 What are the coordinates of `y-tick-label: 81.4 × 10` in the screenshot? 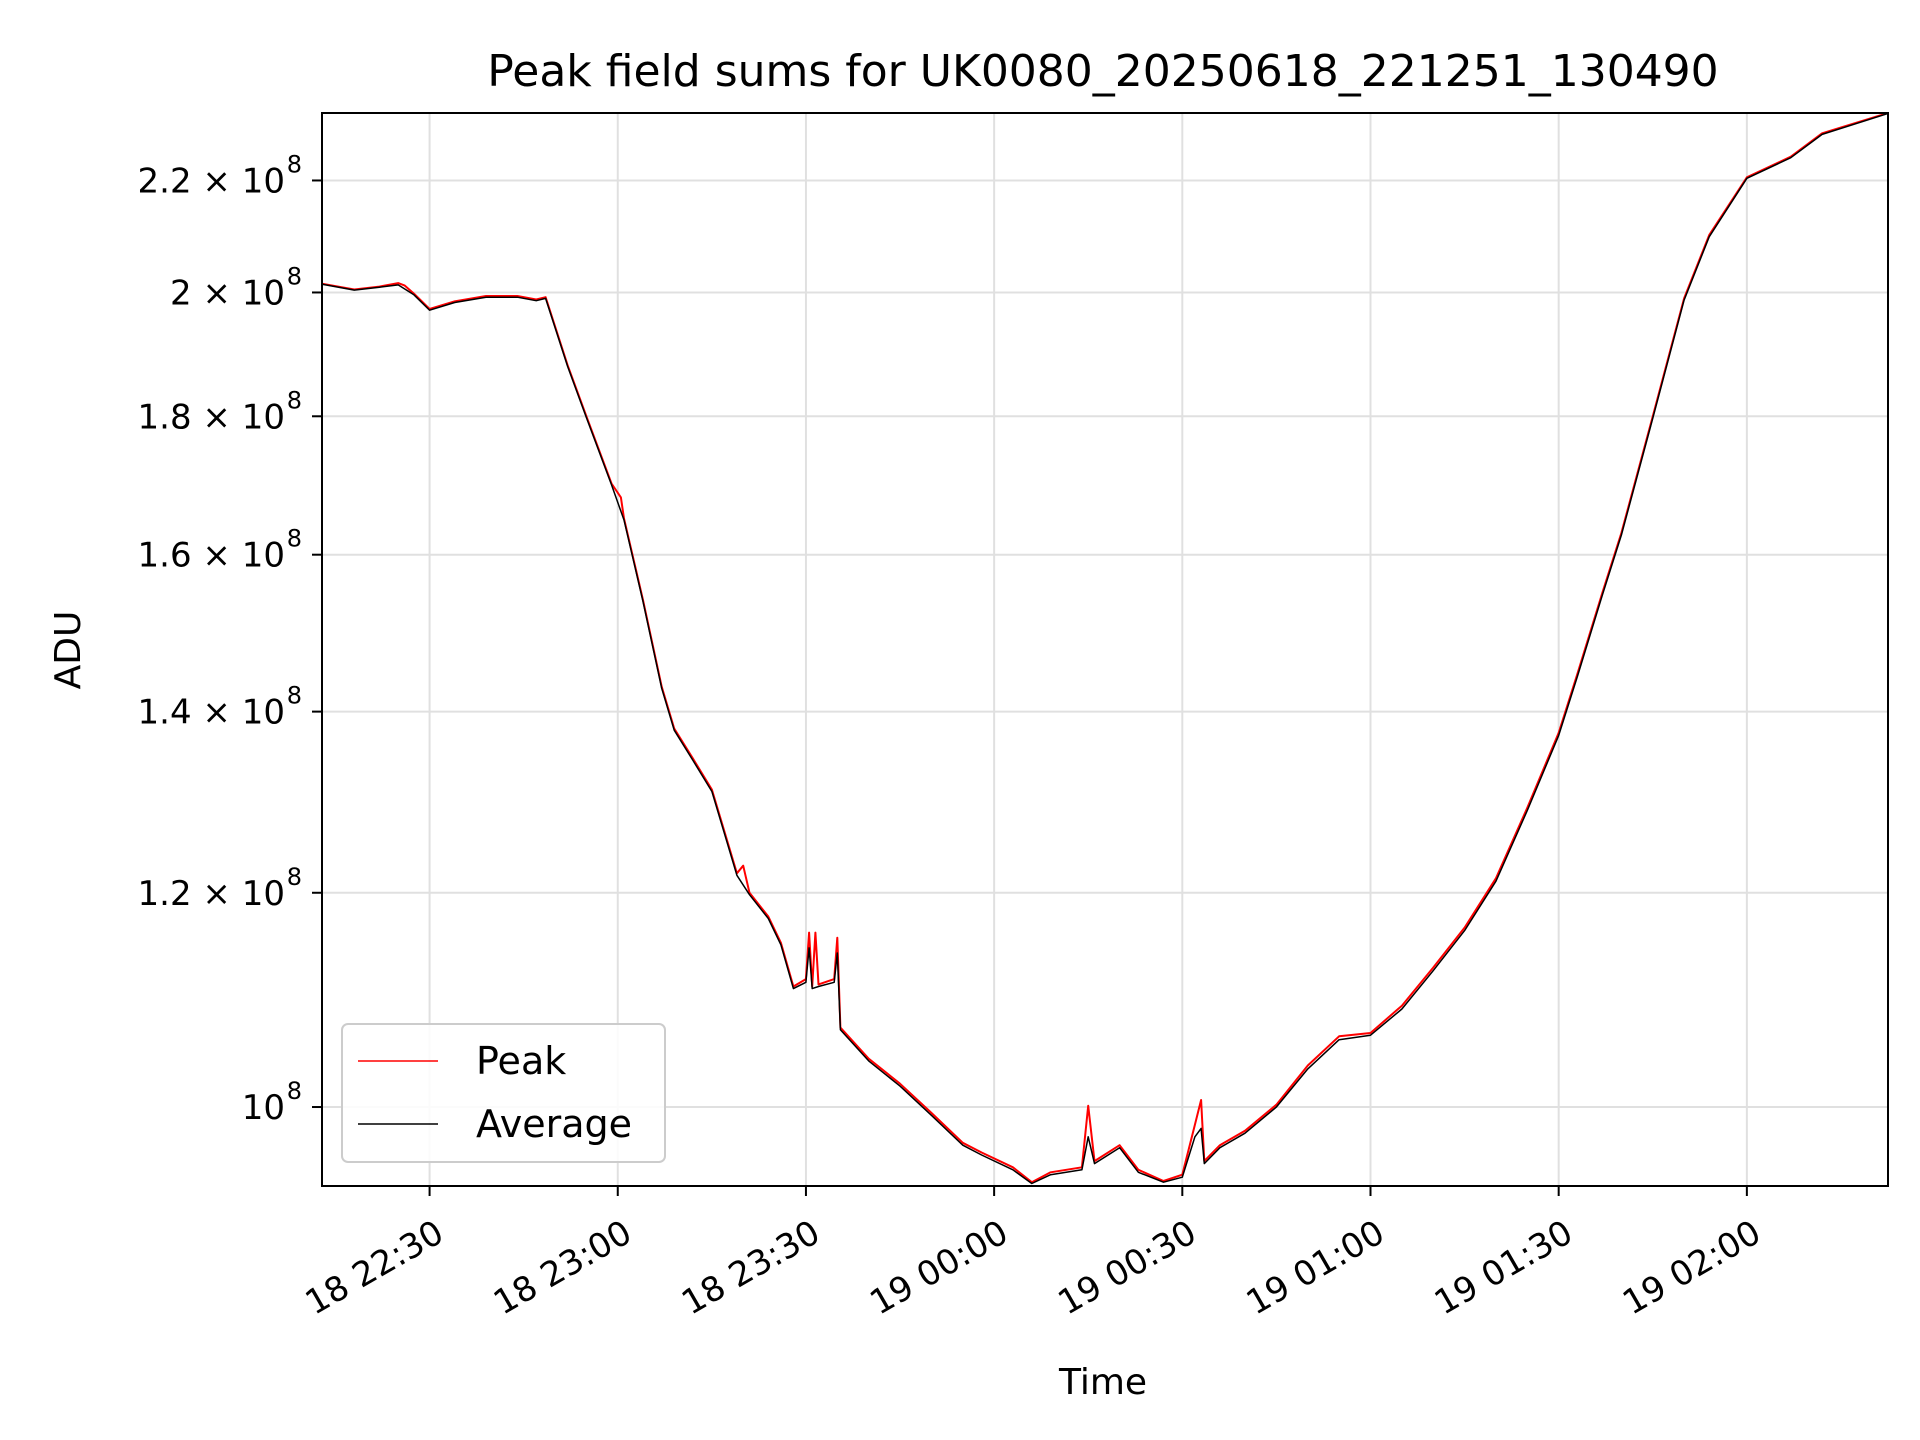 It's located at (220, 707).